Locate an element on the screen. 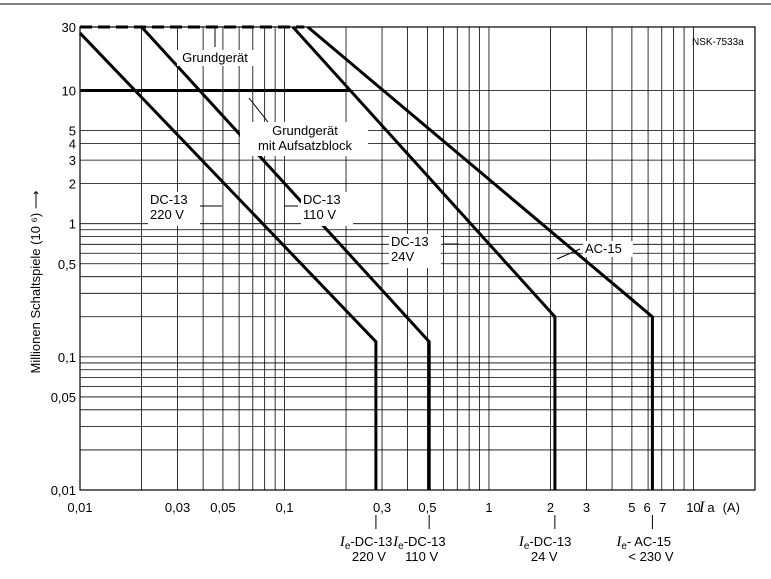 The image size is (771, 579). annotation-grundgeraet-aufsatzblock: Grundgerät mit Aufsatzblock is located at coordinates (305, 138).